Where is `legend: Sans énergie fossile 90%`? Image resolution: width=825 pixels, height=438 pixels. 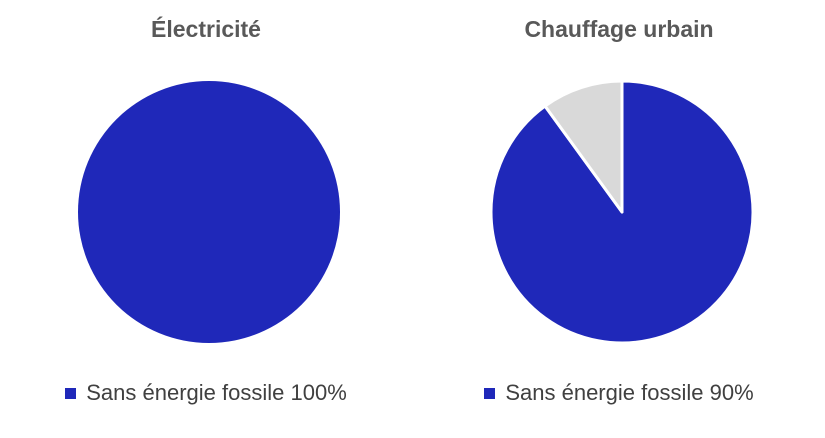 legend: Sans énergie fossile 90% is located at coordinates (619, 393).